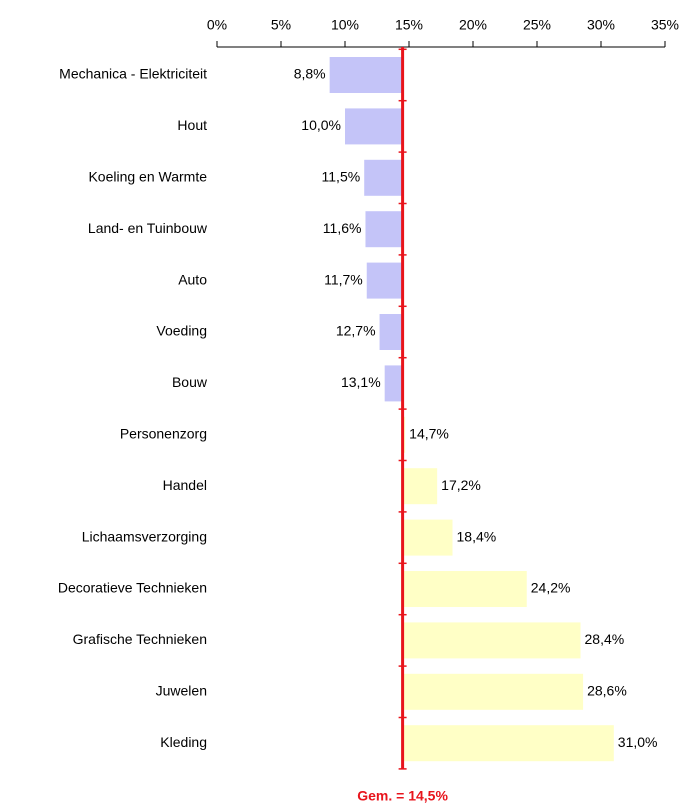 The width and height of the screenshot is (696, 810). I want to click on value-label: 12,7%, so click(356, 331).